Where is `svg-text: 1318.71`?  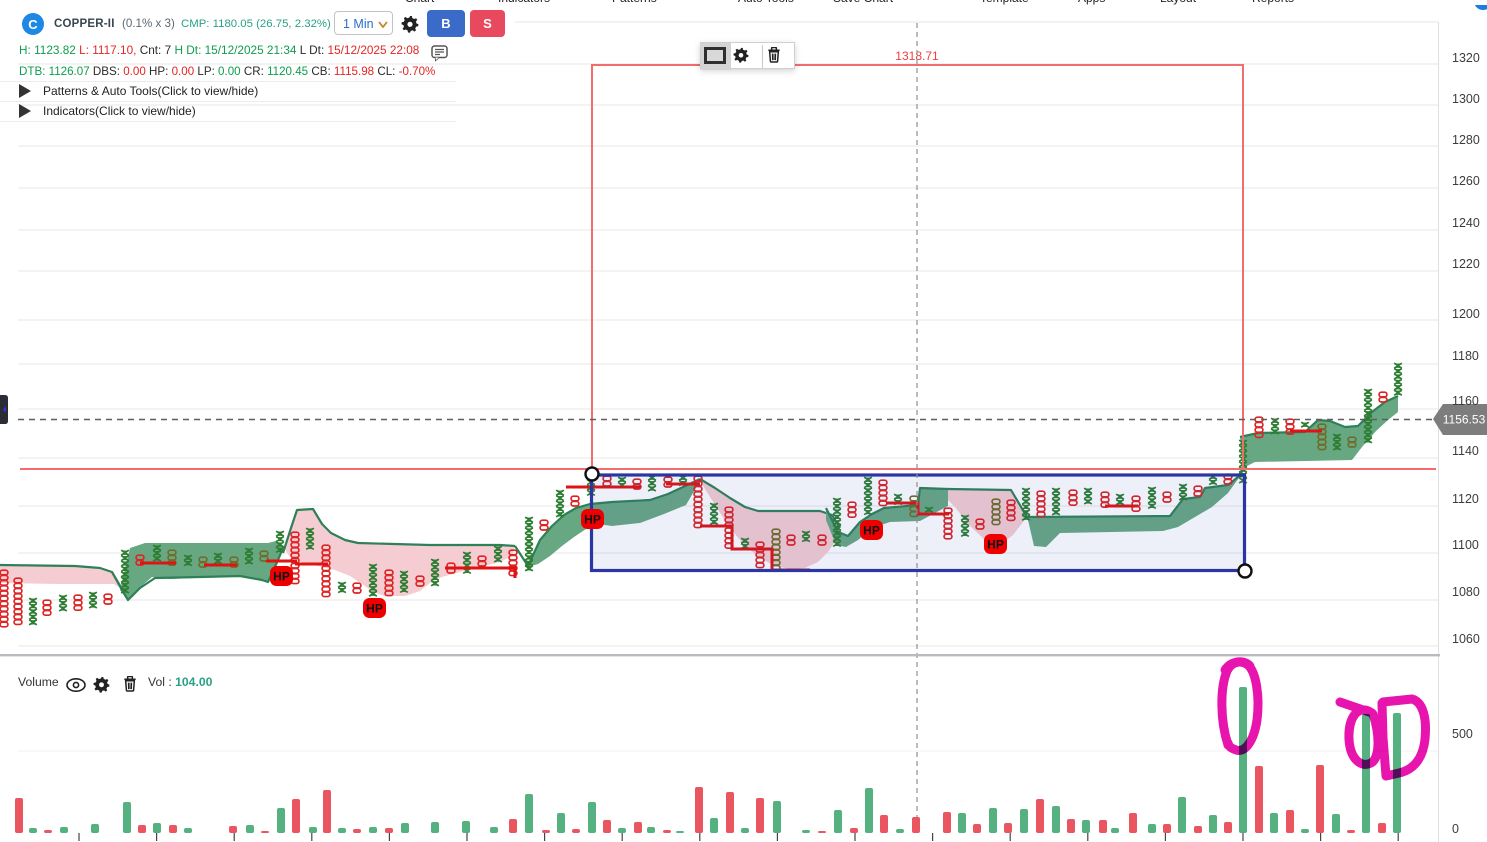 svg-text: 1318.71 is located at coordinates (917, 56).